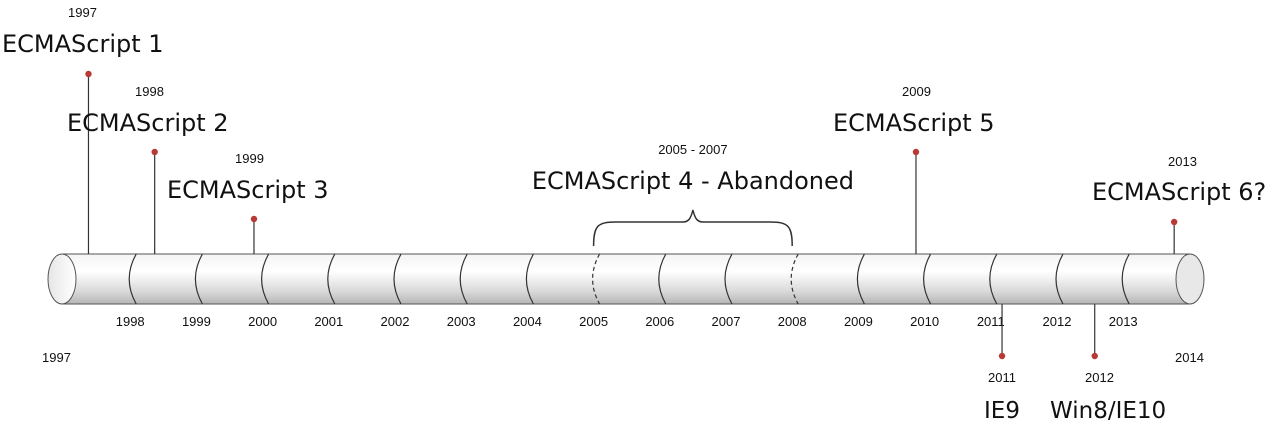 This screenshot has height=427, width=1280. What do you see at coordinates (1123, 321) in the screenshot?
I see `tick-label: 2013` at bounding box center [1123, 321].